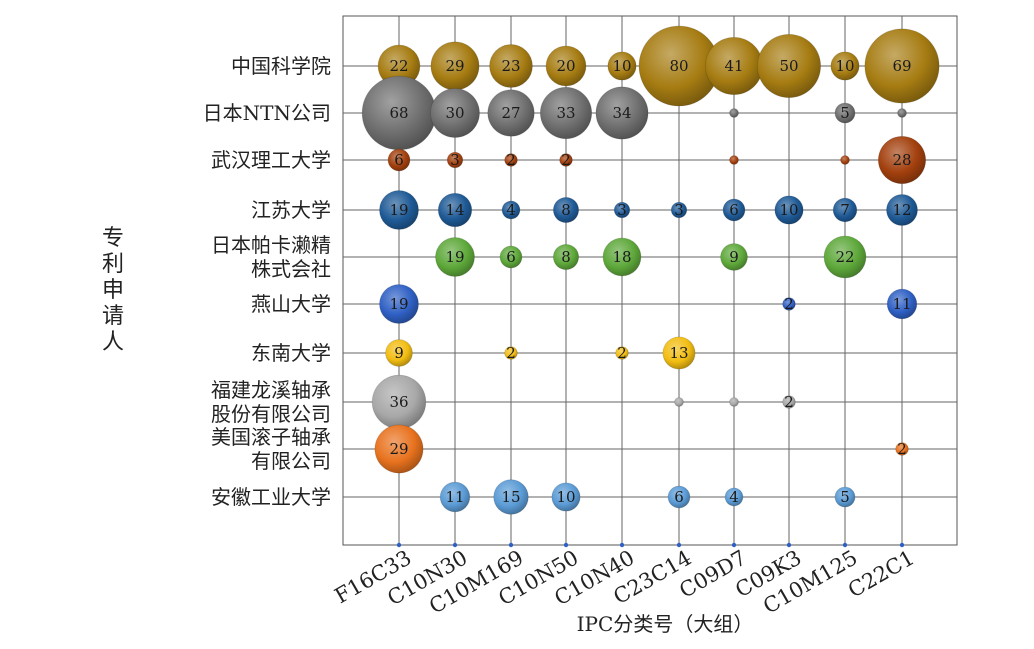  What do you see at coordinates (271, 497) in the screenshot?
I see `y-tick-label: 安徽工业大学` at bounding box center [271, 497].